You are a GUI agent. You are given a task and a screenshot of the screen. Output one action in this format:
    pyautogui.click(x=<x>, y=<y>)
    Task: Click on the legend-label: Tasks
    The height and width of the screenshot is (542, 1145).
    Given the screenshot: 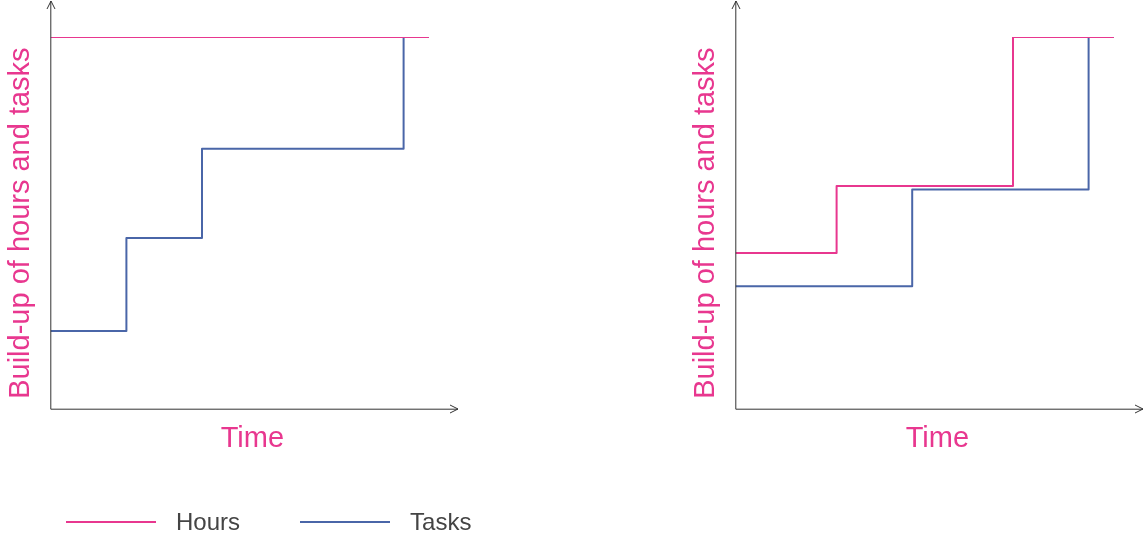 What is the action you would take?
    pyautogui.click(x=441, y=522)
    